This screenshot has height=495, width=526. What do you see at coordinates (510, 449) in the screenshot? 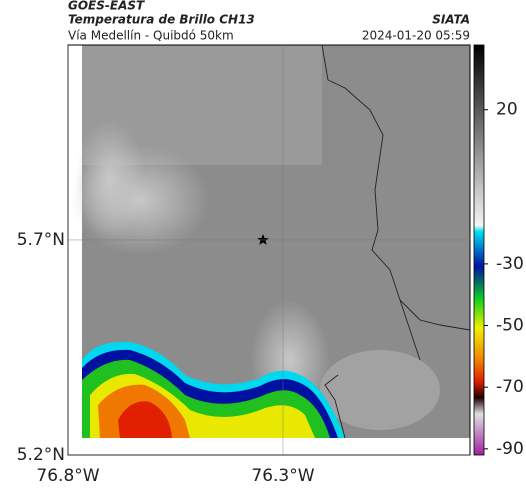
I see `colorbar-label: -90` at bounding box center [510, 449].